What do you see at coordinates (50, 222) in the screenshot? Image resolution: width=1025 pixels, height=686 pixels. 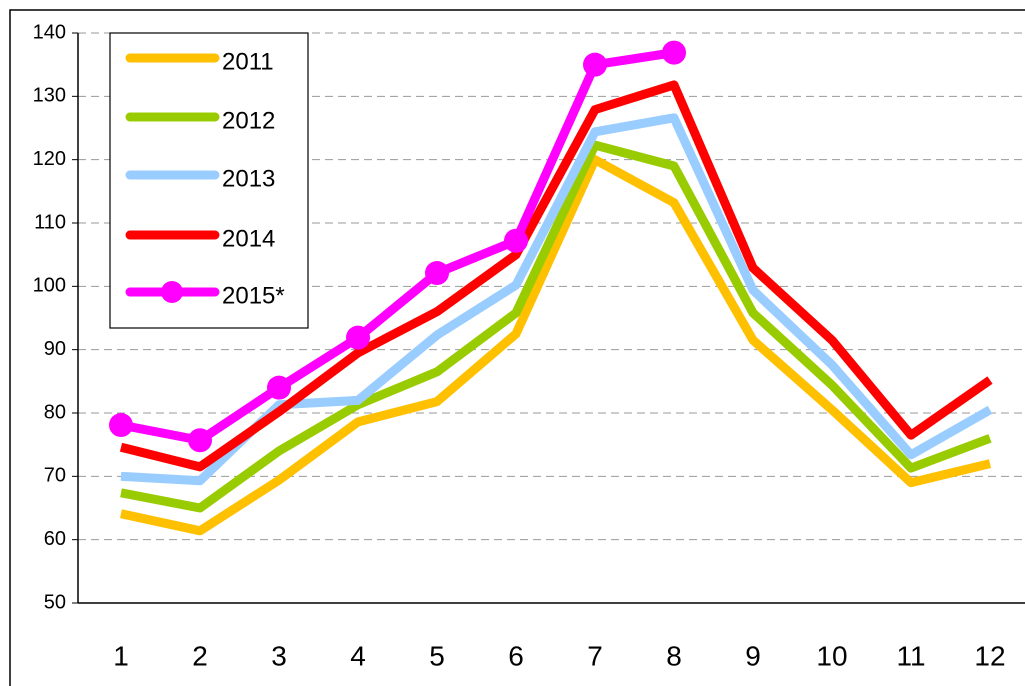 I see `y-tick-label: 110` at bounding box center [50, 222].